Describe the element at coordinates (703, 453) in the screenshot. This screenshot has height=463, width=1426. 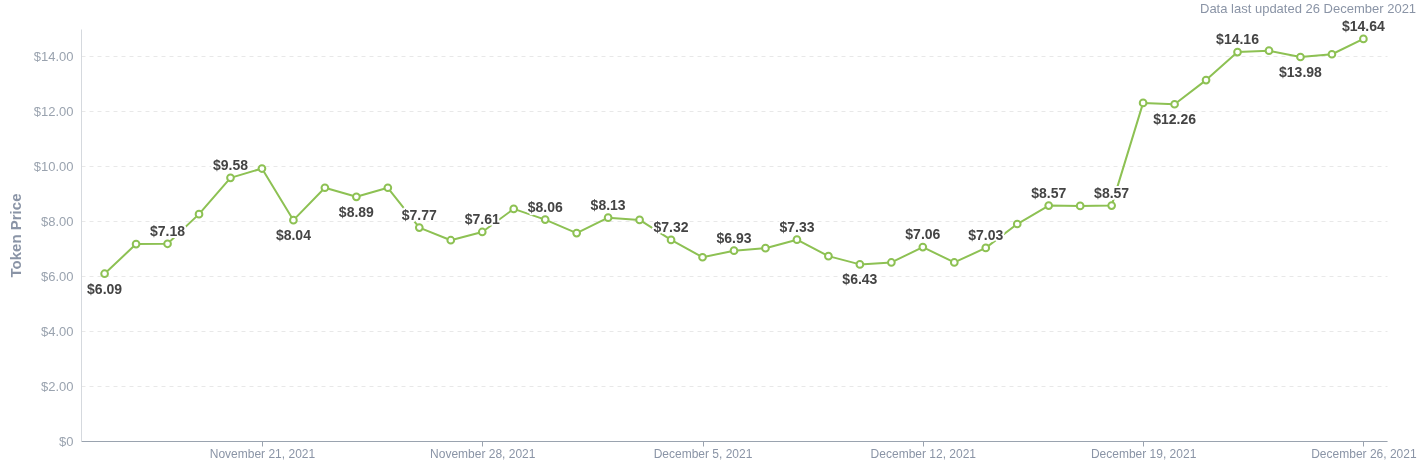
I see `x-tick-label: December 5, 2021` at that location.